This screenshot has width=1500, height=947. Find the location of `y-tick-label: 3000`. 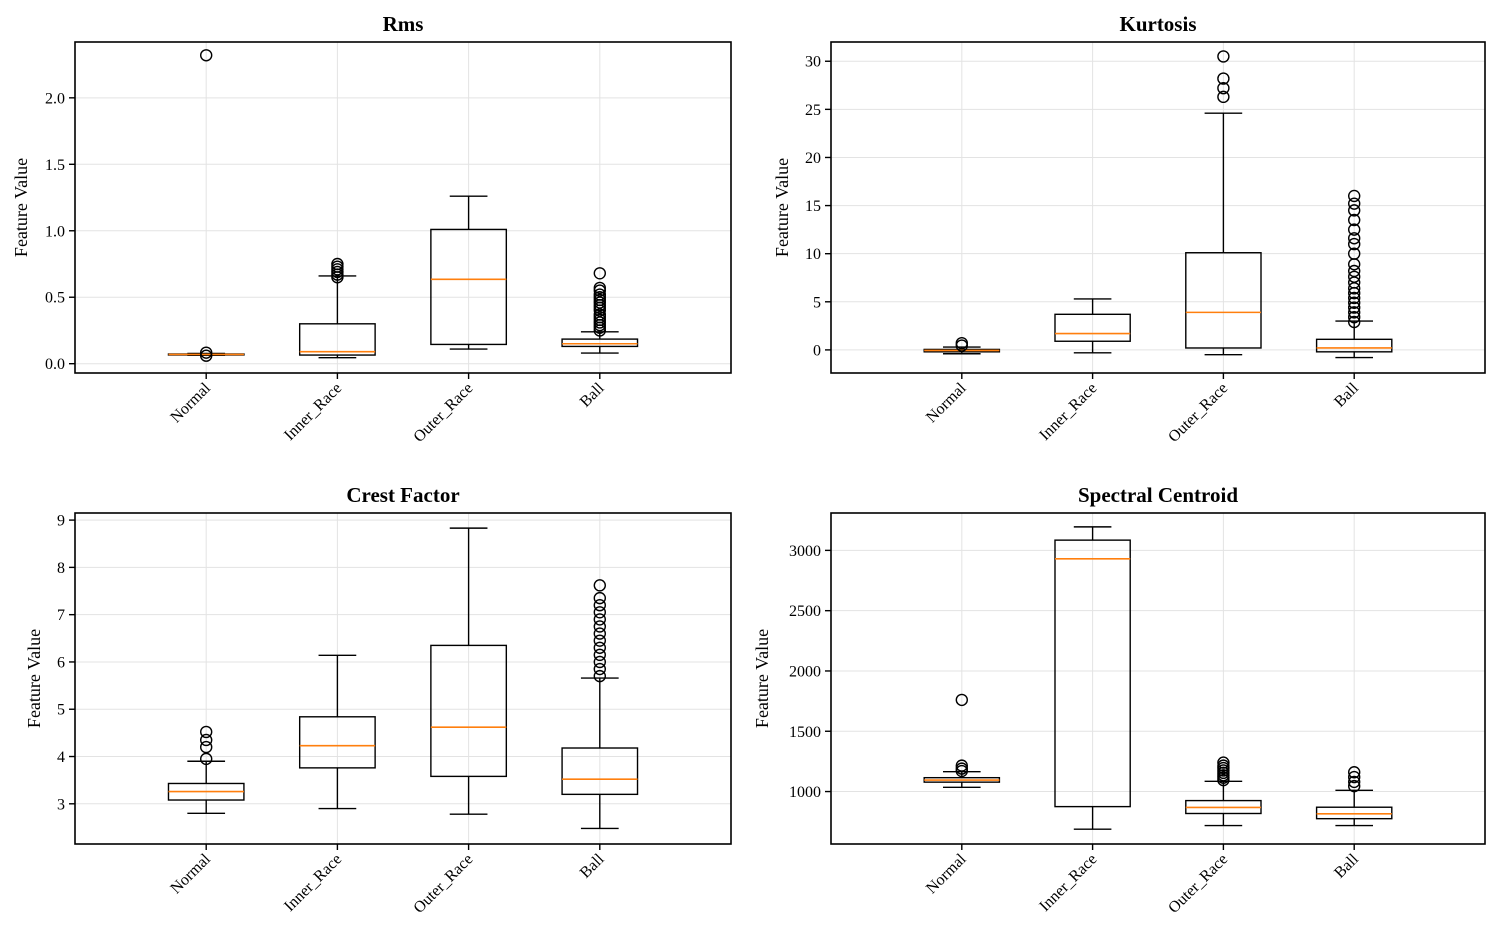

y-tick-label: 3000 is located at coordinates (805, 551).